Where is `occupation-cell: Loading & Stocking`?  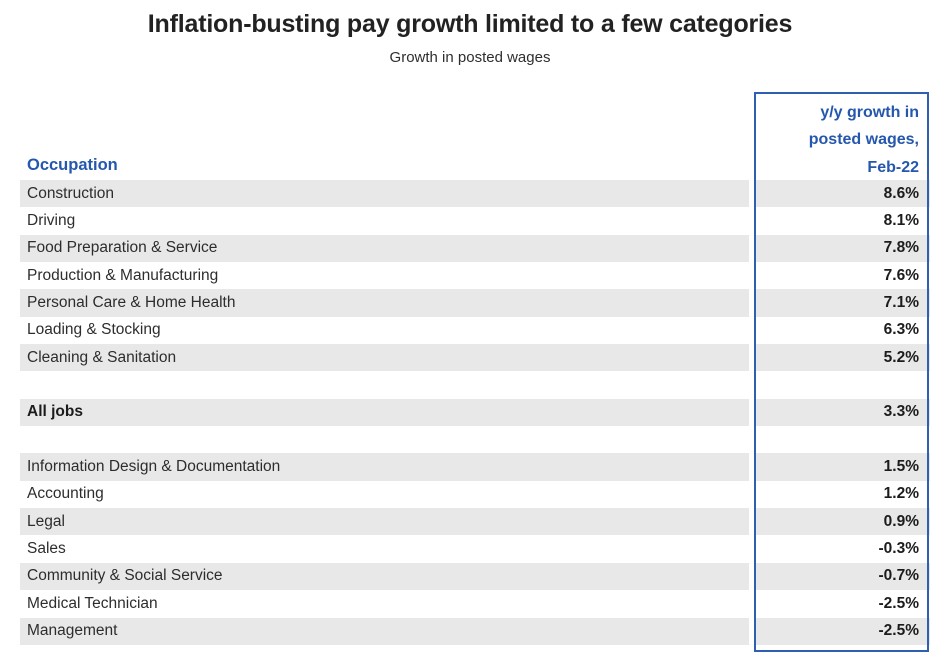 occupation-cell: Loading & Stocking is located at coordinates (94, 330).